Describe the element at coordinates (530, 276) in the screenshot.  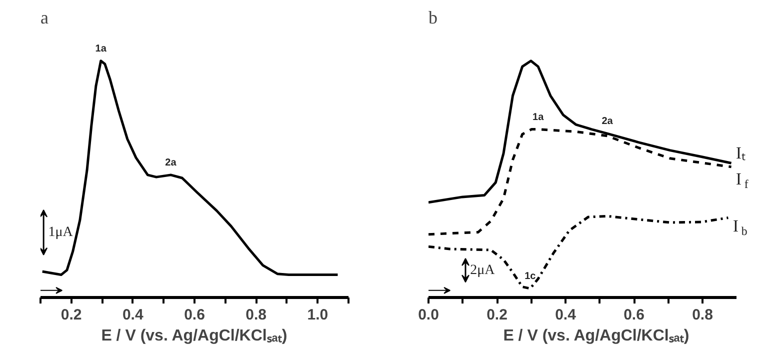
I see `annotation: 1c` at that location.